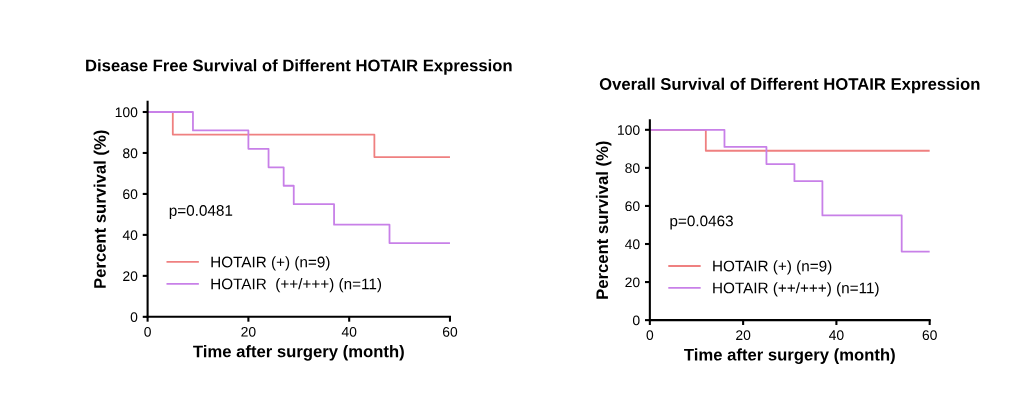  What do you see at coordinates (789, 85) in the screenshot?
I see `chart-title: Overall Survival of Different HOTAIR Expression` at bounding box center [789, 85].